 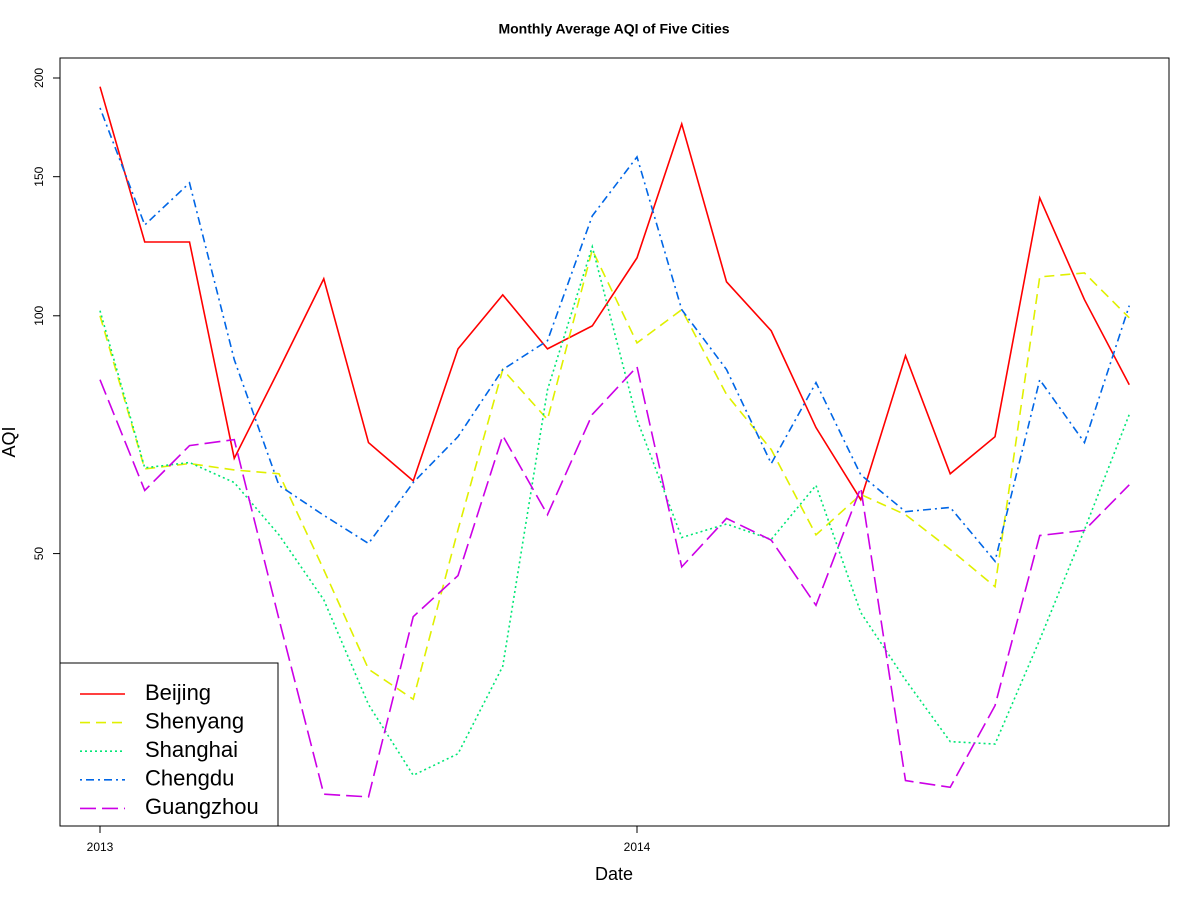 What do you see at coordinates (613, 29) in the screenshot?
I see `chart-title: Monthly Average AQI of Five Cities` at bounding box center [613, 29].